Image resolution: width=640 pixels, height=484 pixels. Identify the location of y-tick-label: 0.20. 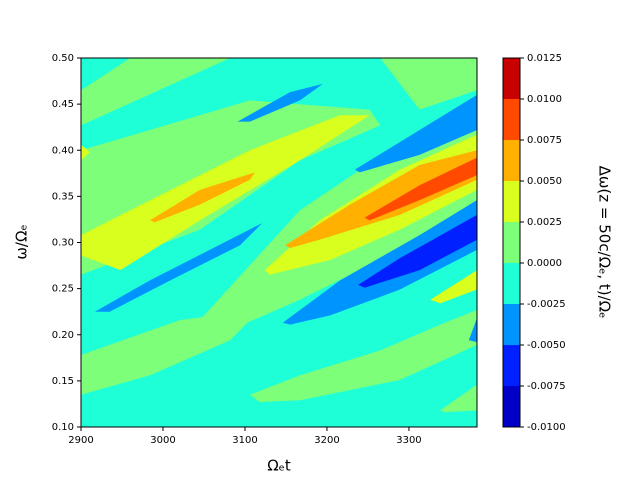
(63, 335).